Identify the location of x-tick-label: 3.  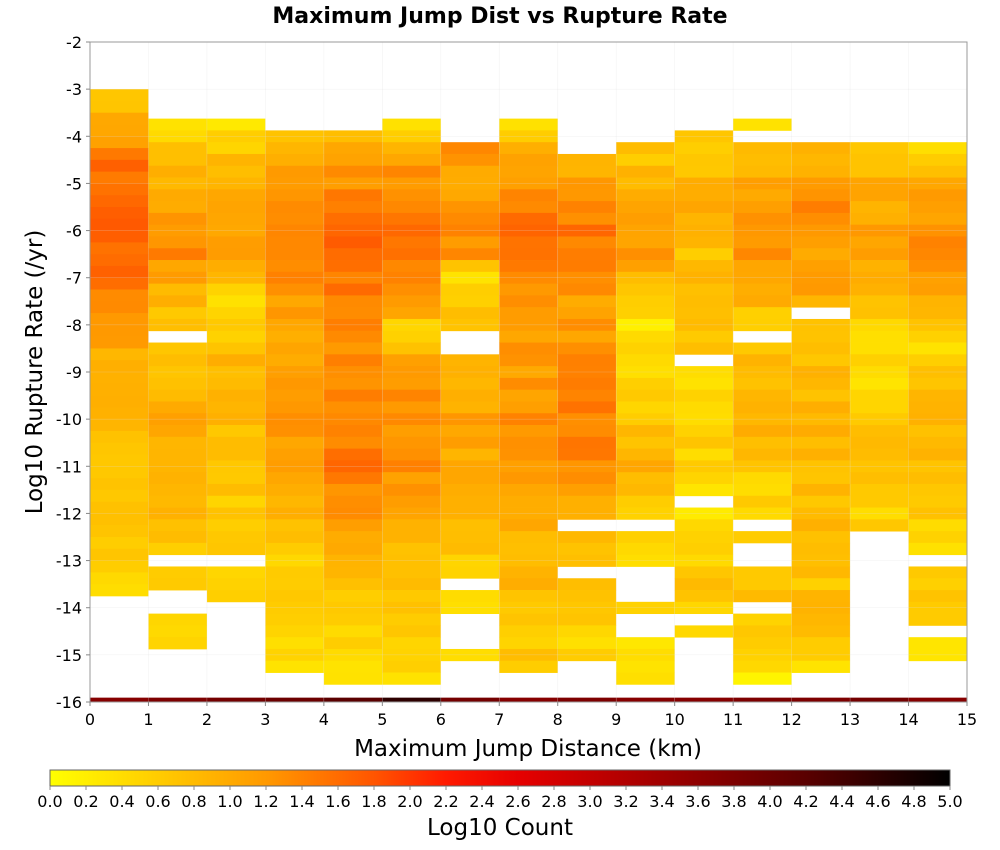
(265, 719).